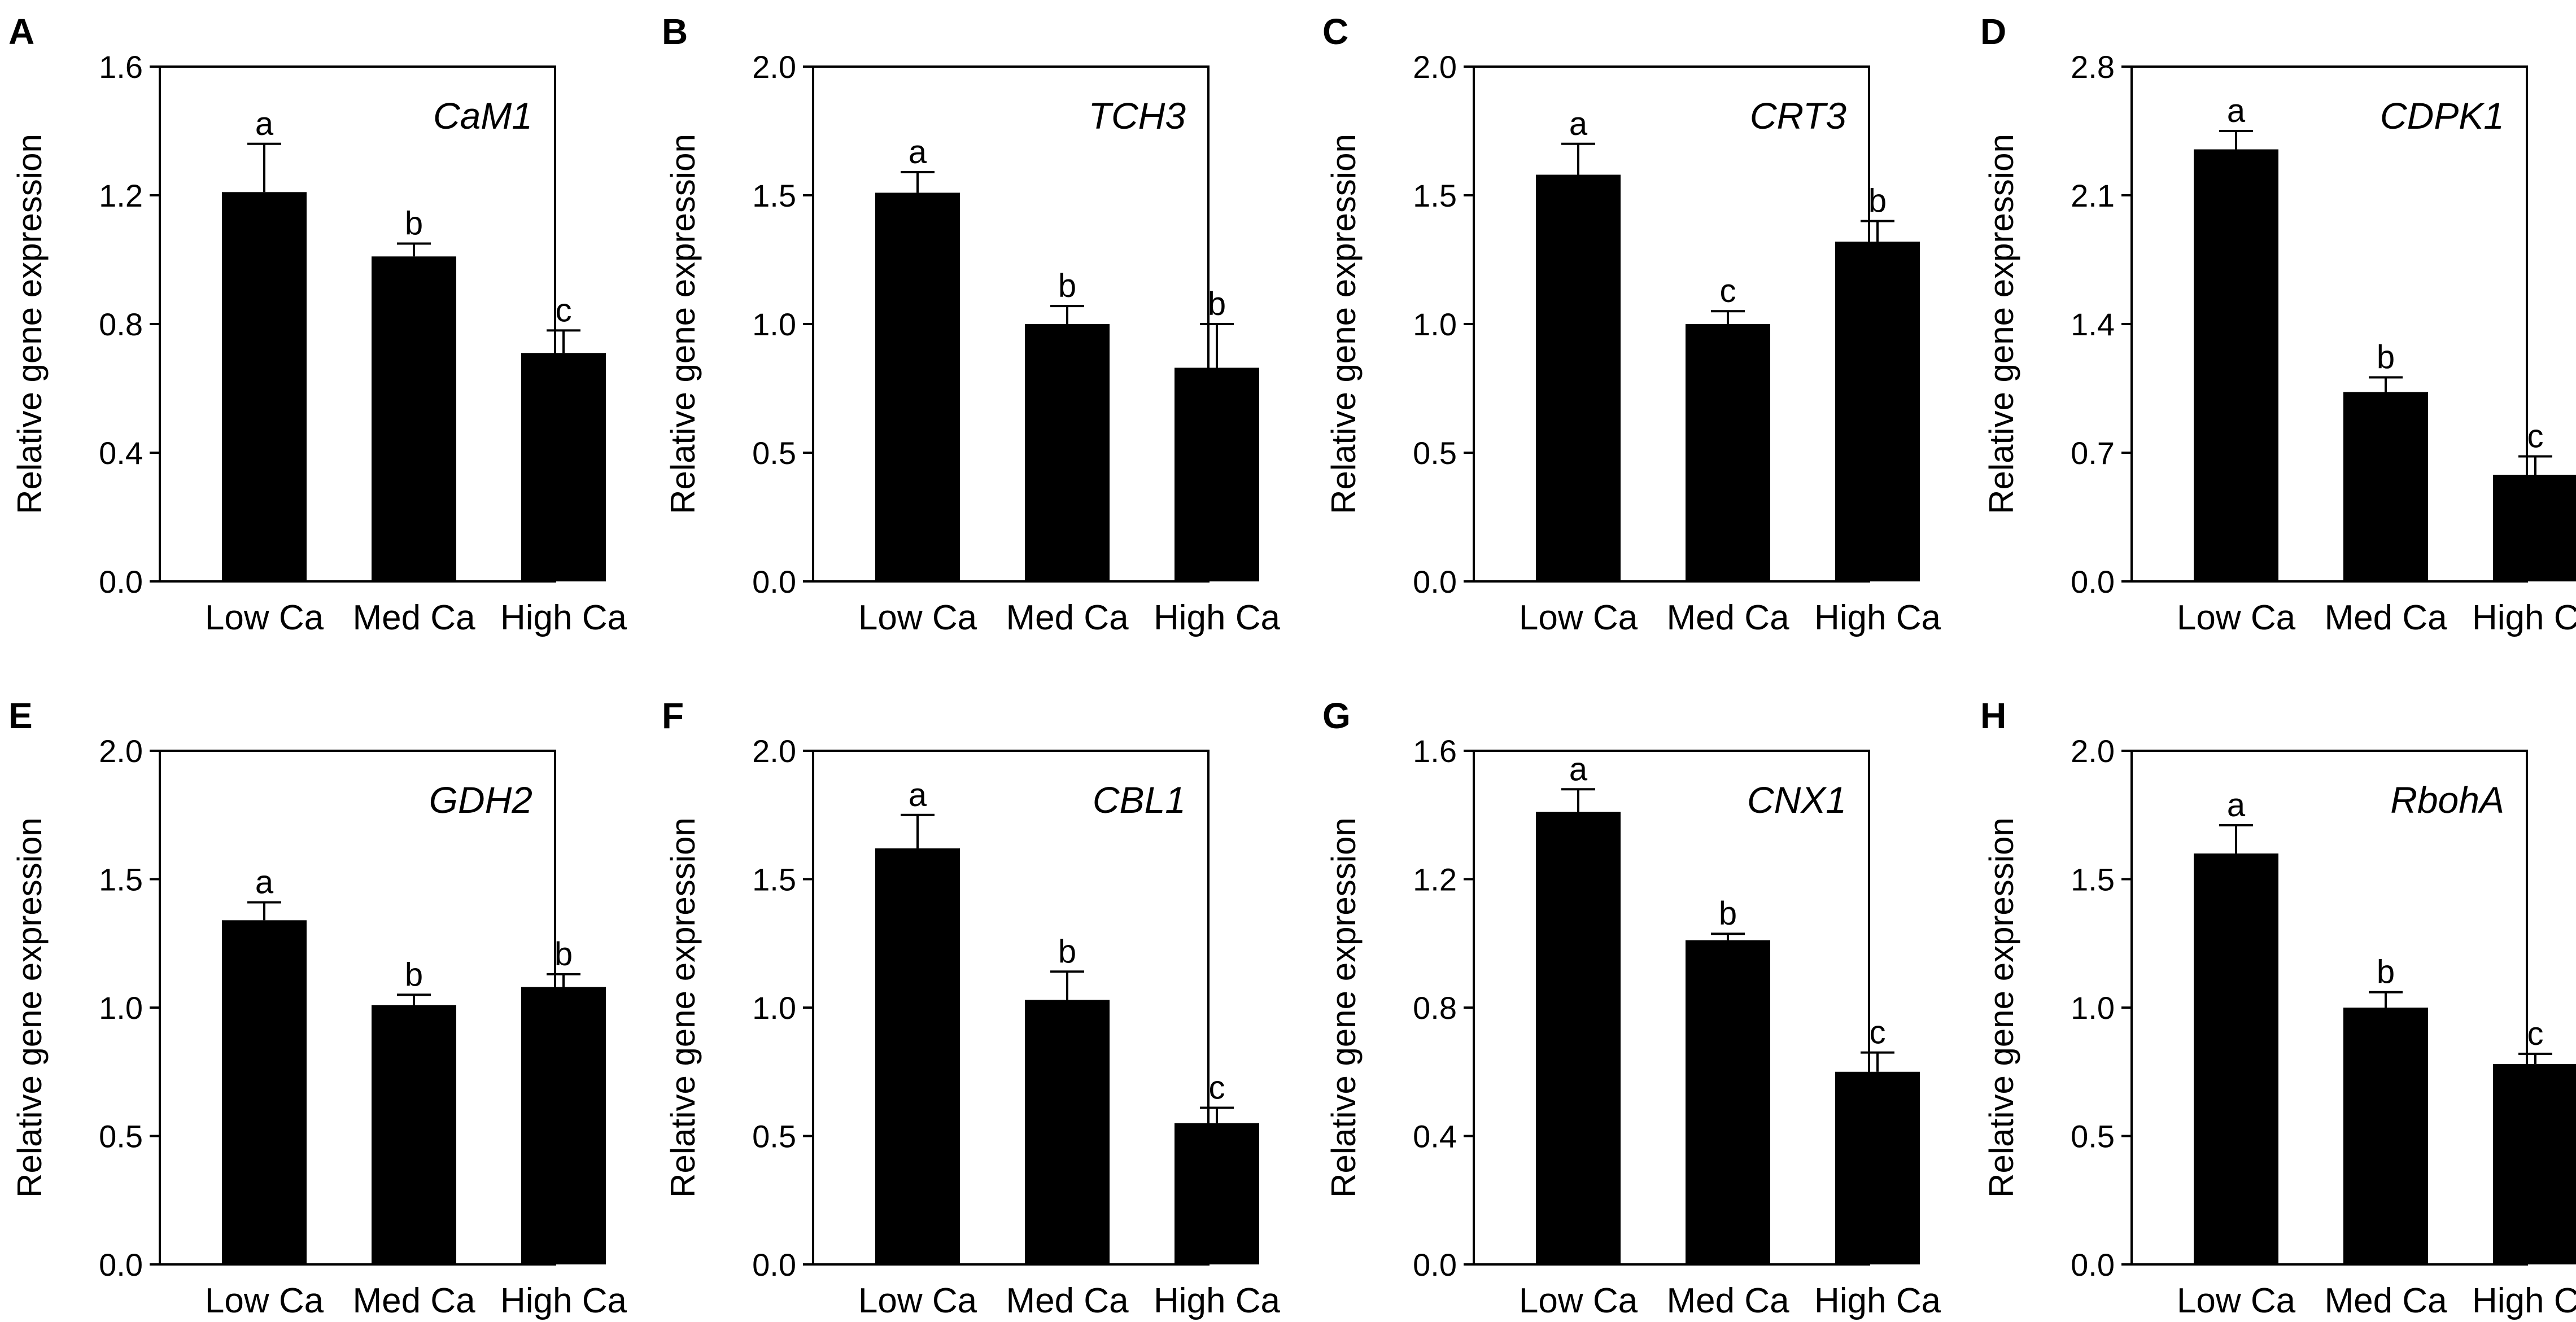  Describe the element at coordinates (1335, 31) in the screenshot. I see `panel-letter: C` at that location.